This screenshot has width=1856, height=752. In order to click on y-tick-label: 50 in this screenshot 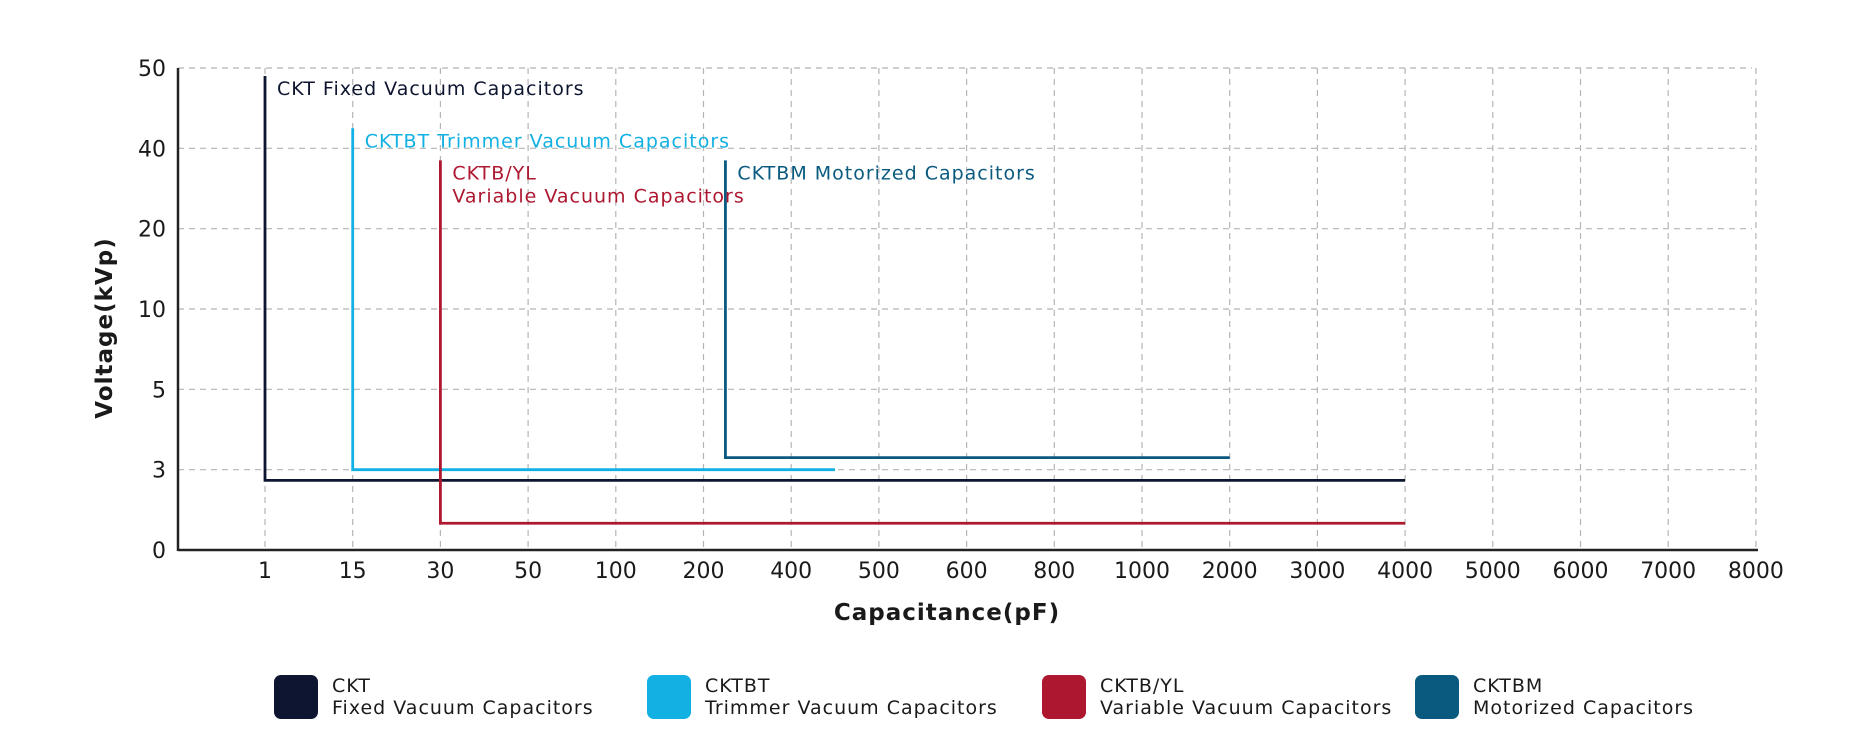, I will do `click(152, 69)`.